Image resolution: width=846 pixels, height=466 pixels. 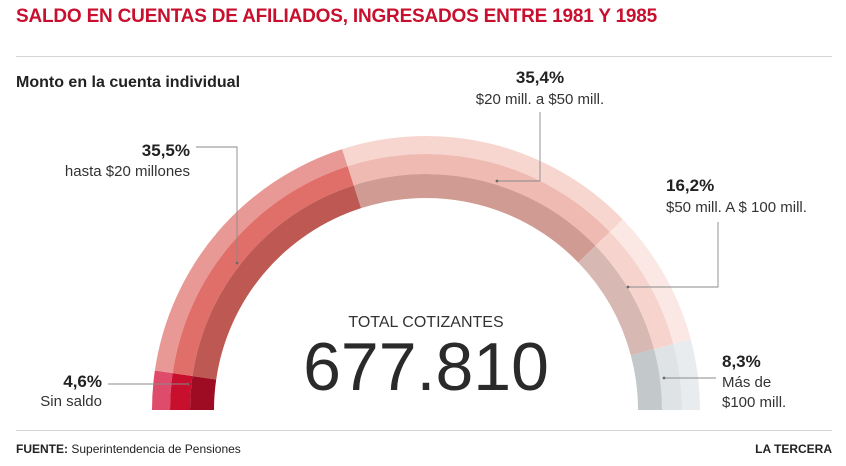 What do you see at coordinates (424, 430) in the screenshot?
I see `footer-divider` at bounding box center [424, 430].